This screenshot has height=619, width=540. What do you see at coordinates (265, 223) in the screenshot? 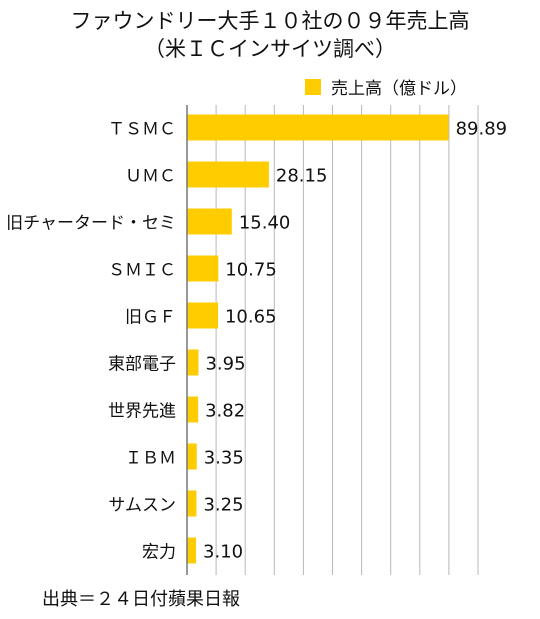
I see `value-label: 15.40` at bounding box center [265, 223].